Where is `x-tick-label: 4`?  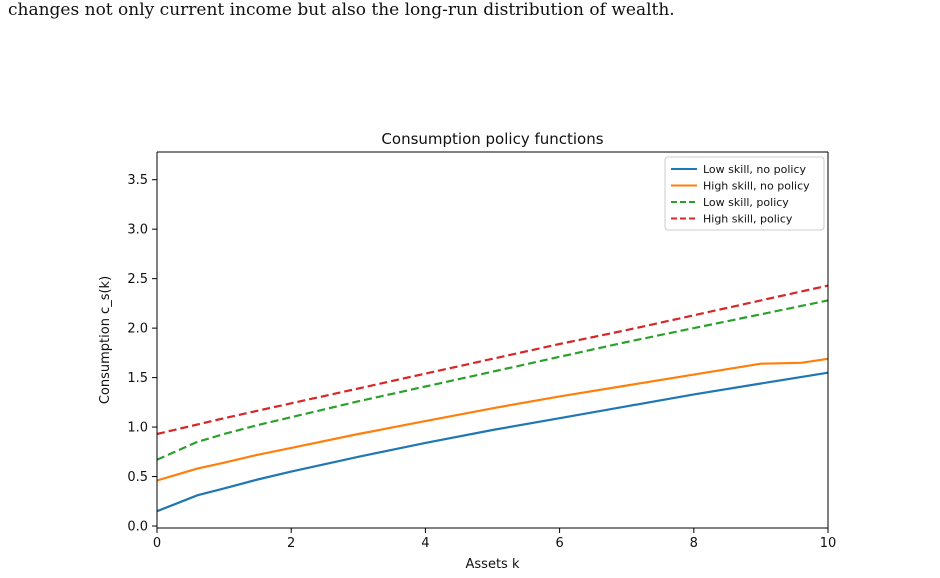
x-tick-label: 4 is located at coordinates (425, 543).